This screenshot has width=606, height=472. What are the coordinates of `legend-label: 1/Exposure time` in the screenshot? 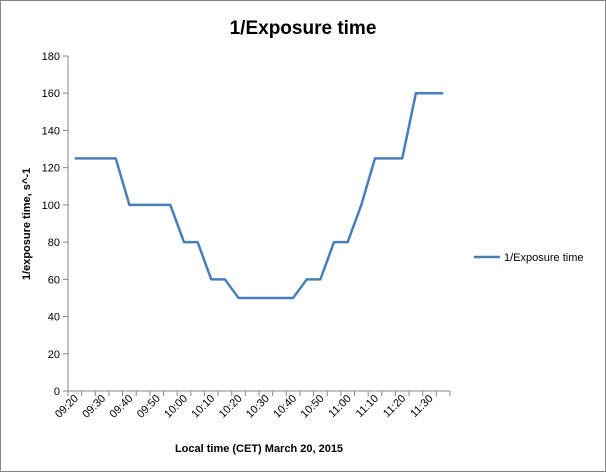 It's located at (543, 258).